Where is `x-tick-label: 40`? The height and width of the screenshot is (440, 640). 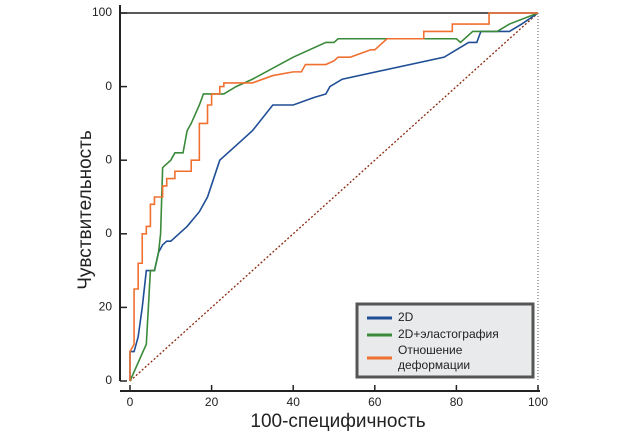
x-tick-label: 40 is located at coordinates (294, 402).